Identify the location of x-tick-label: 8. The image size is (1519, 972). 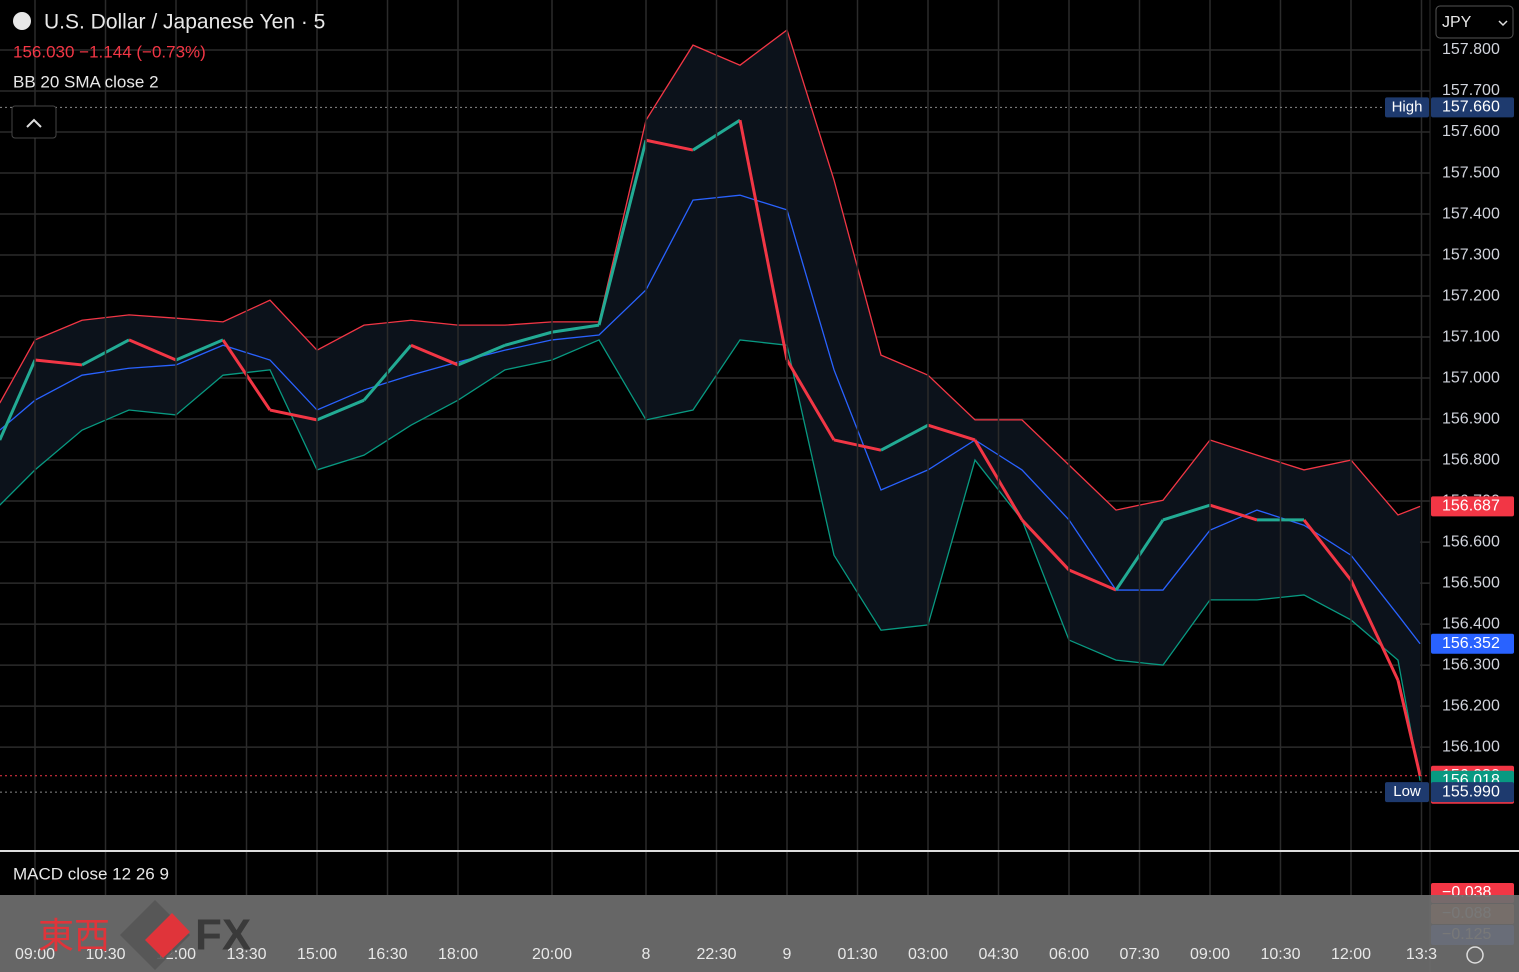
(646, 954).